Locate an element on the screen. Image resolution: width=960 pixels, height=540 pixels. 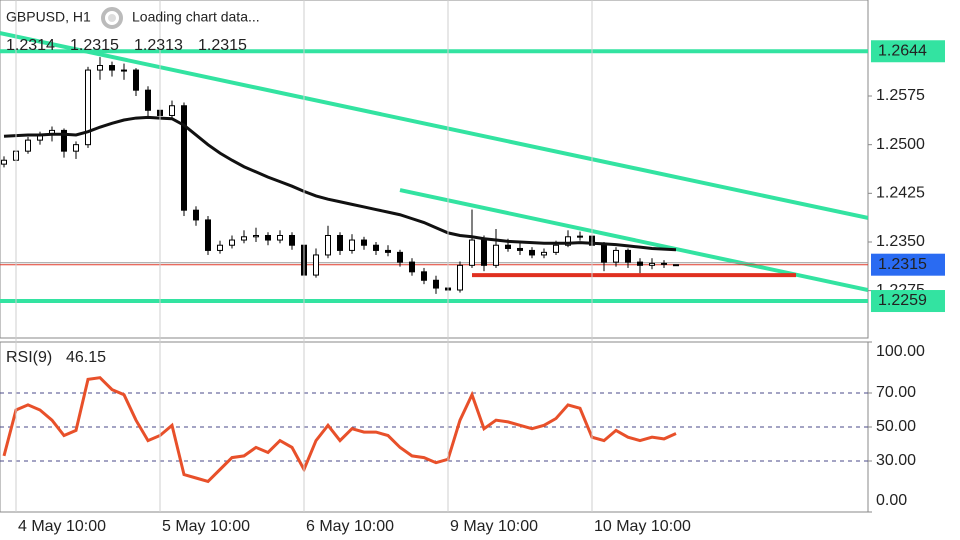
rsi-name: RSI(9) is located at coordinates (29, 357).